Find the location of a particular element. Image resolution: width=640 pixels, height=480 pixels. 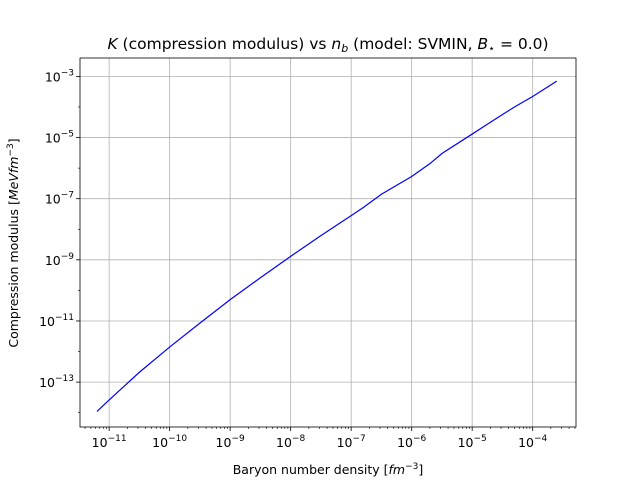

x-tick-label: 10⁻⁶ is located at coordinates (411, 442).